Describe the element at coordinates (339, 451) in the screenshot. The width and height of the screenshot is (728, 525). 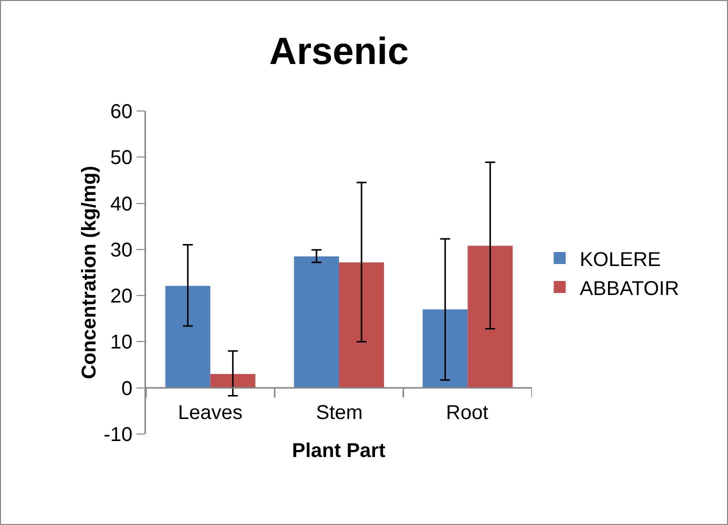
I see `x-axis-title: Plant Part` at that location.